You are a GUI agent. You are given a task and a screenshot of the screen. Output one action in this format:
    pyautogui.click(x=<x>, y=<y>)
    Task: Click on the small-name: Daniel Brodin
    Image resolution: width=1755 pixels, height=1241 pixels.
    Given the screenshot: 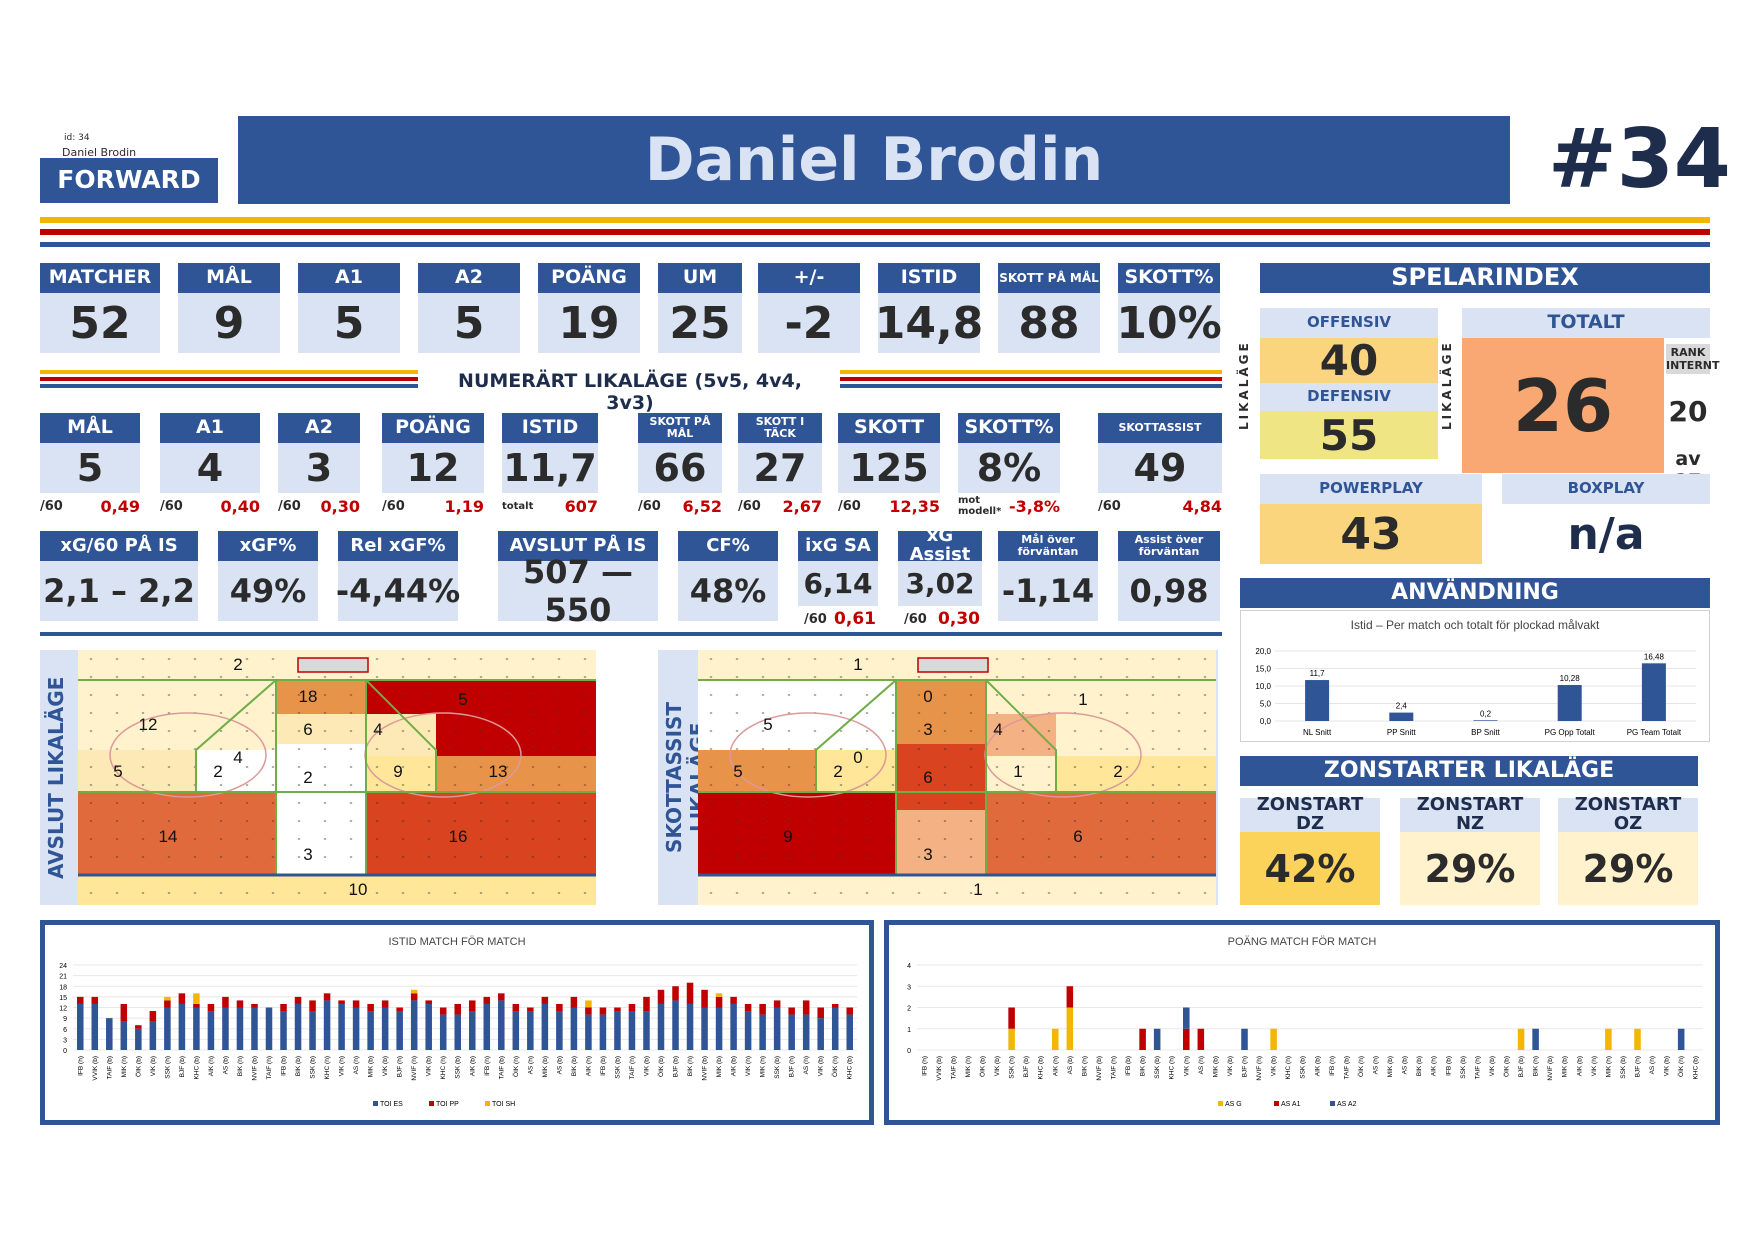 What is the action you would take?
    pyautogui.click(x=99, y=152)
    